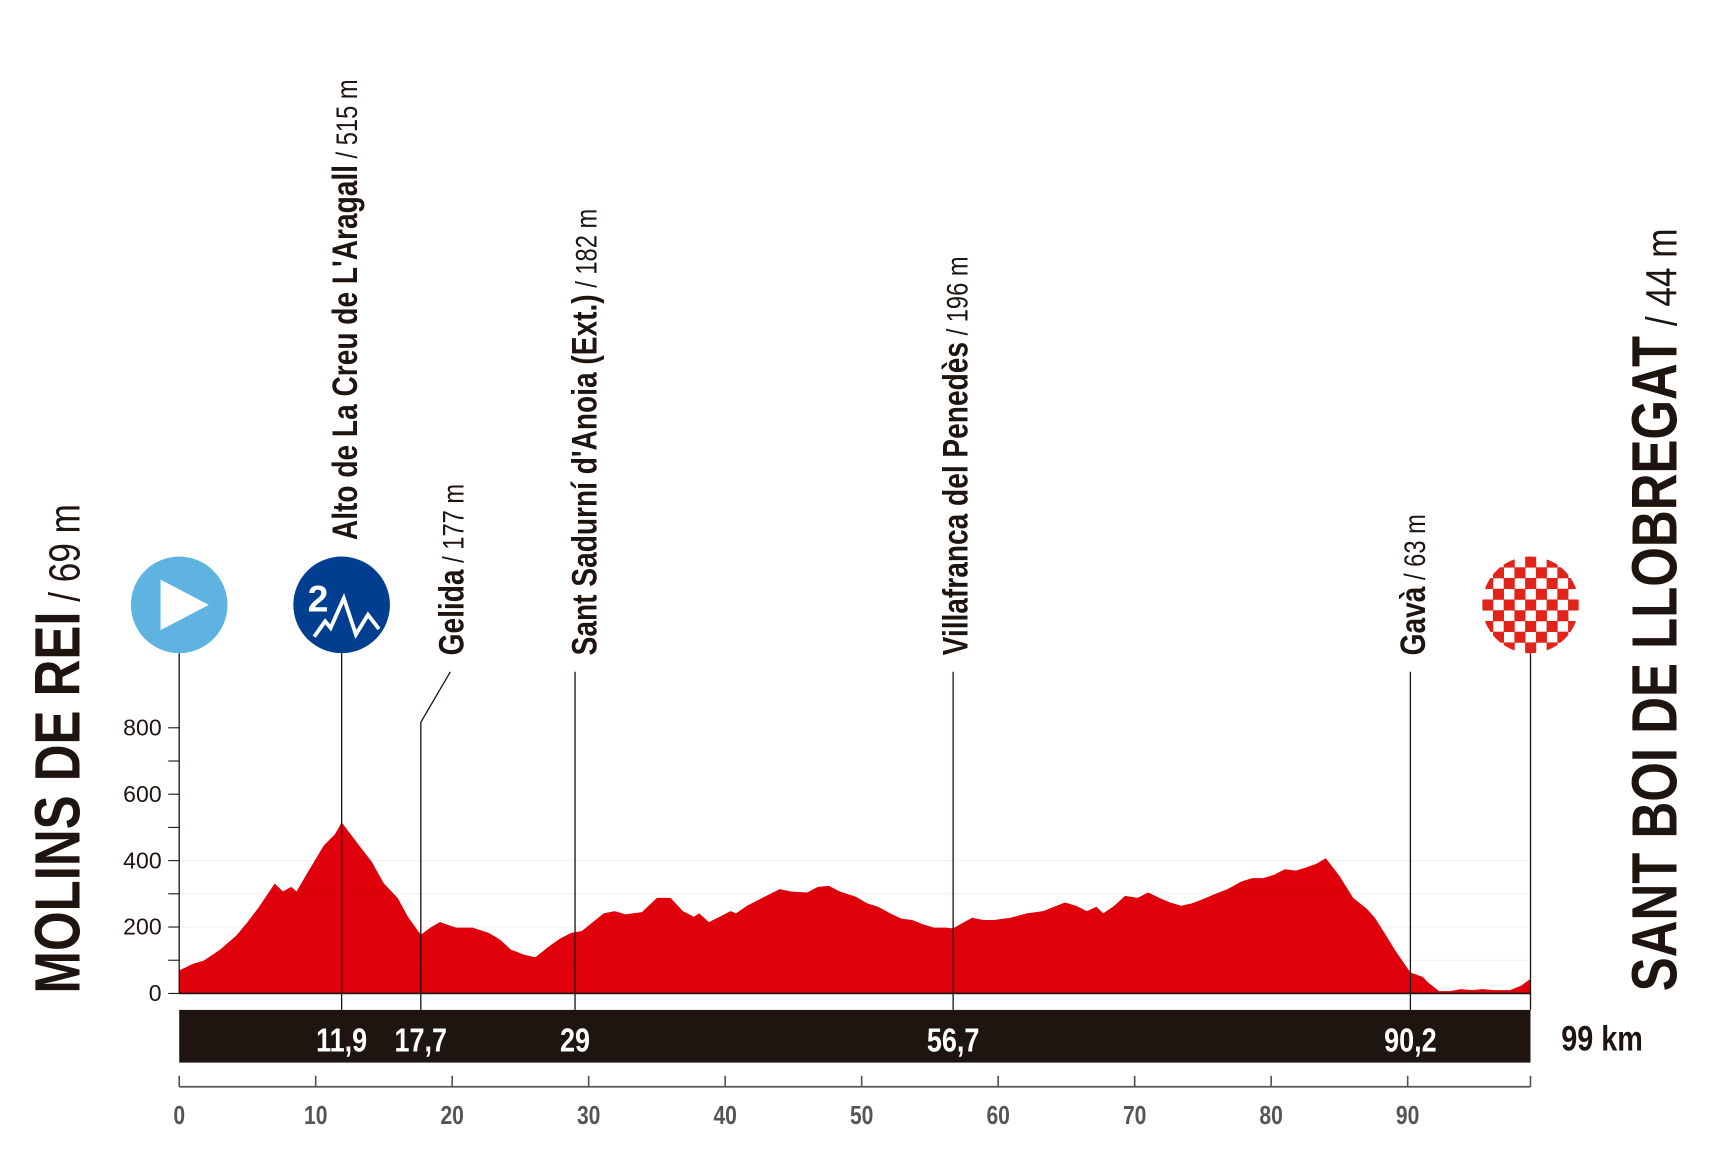 This screenshot has width=1713, height=1157. I want to click on y-tick-label: 0, so click(155, 993).